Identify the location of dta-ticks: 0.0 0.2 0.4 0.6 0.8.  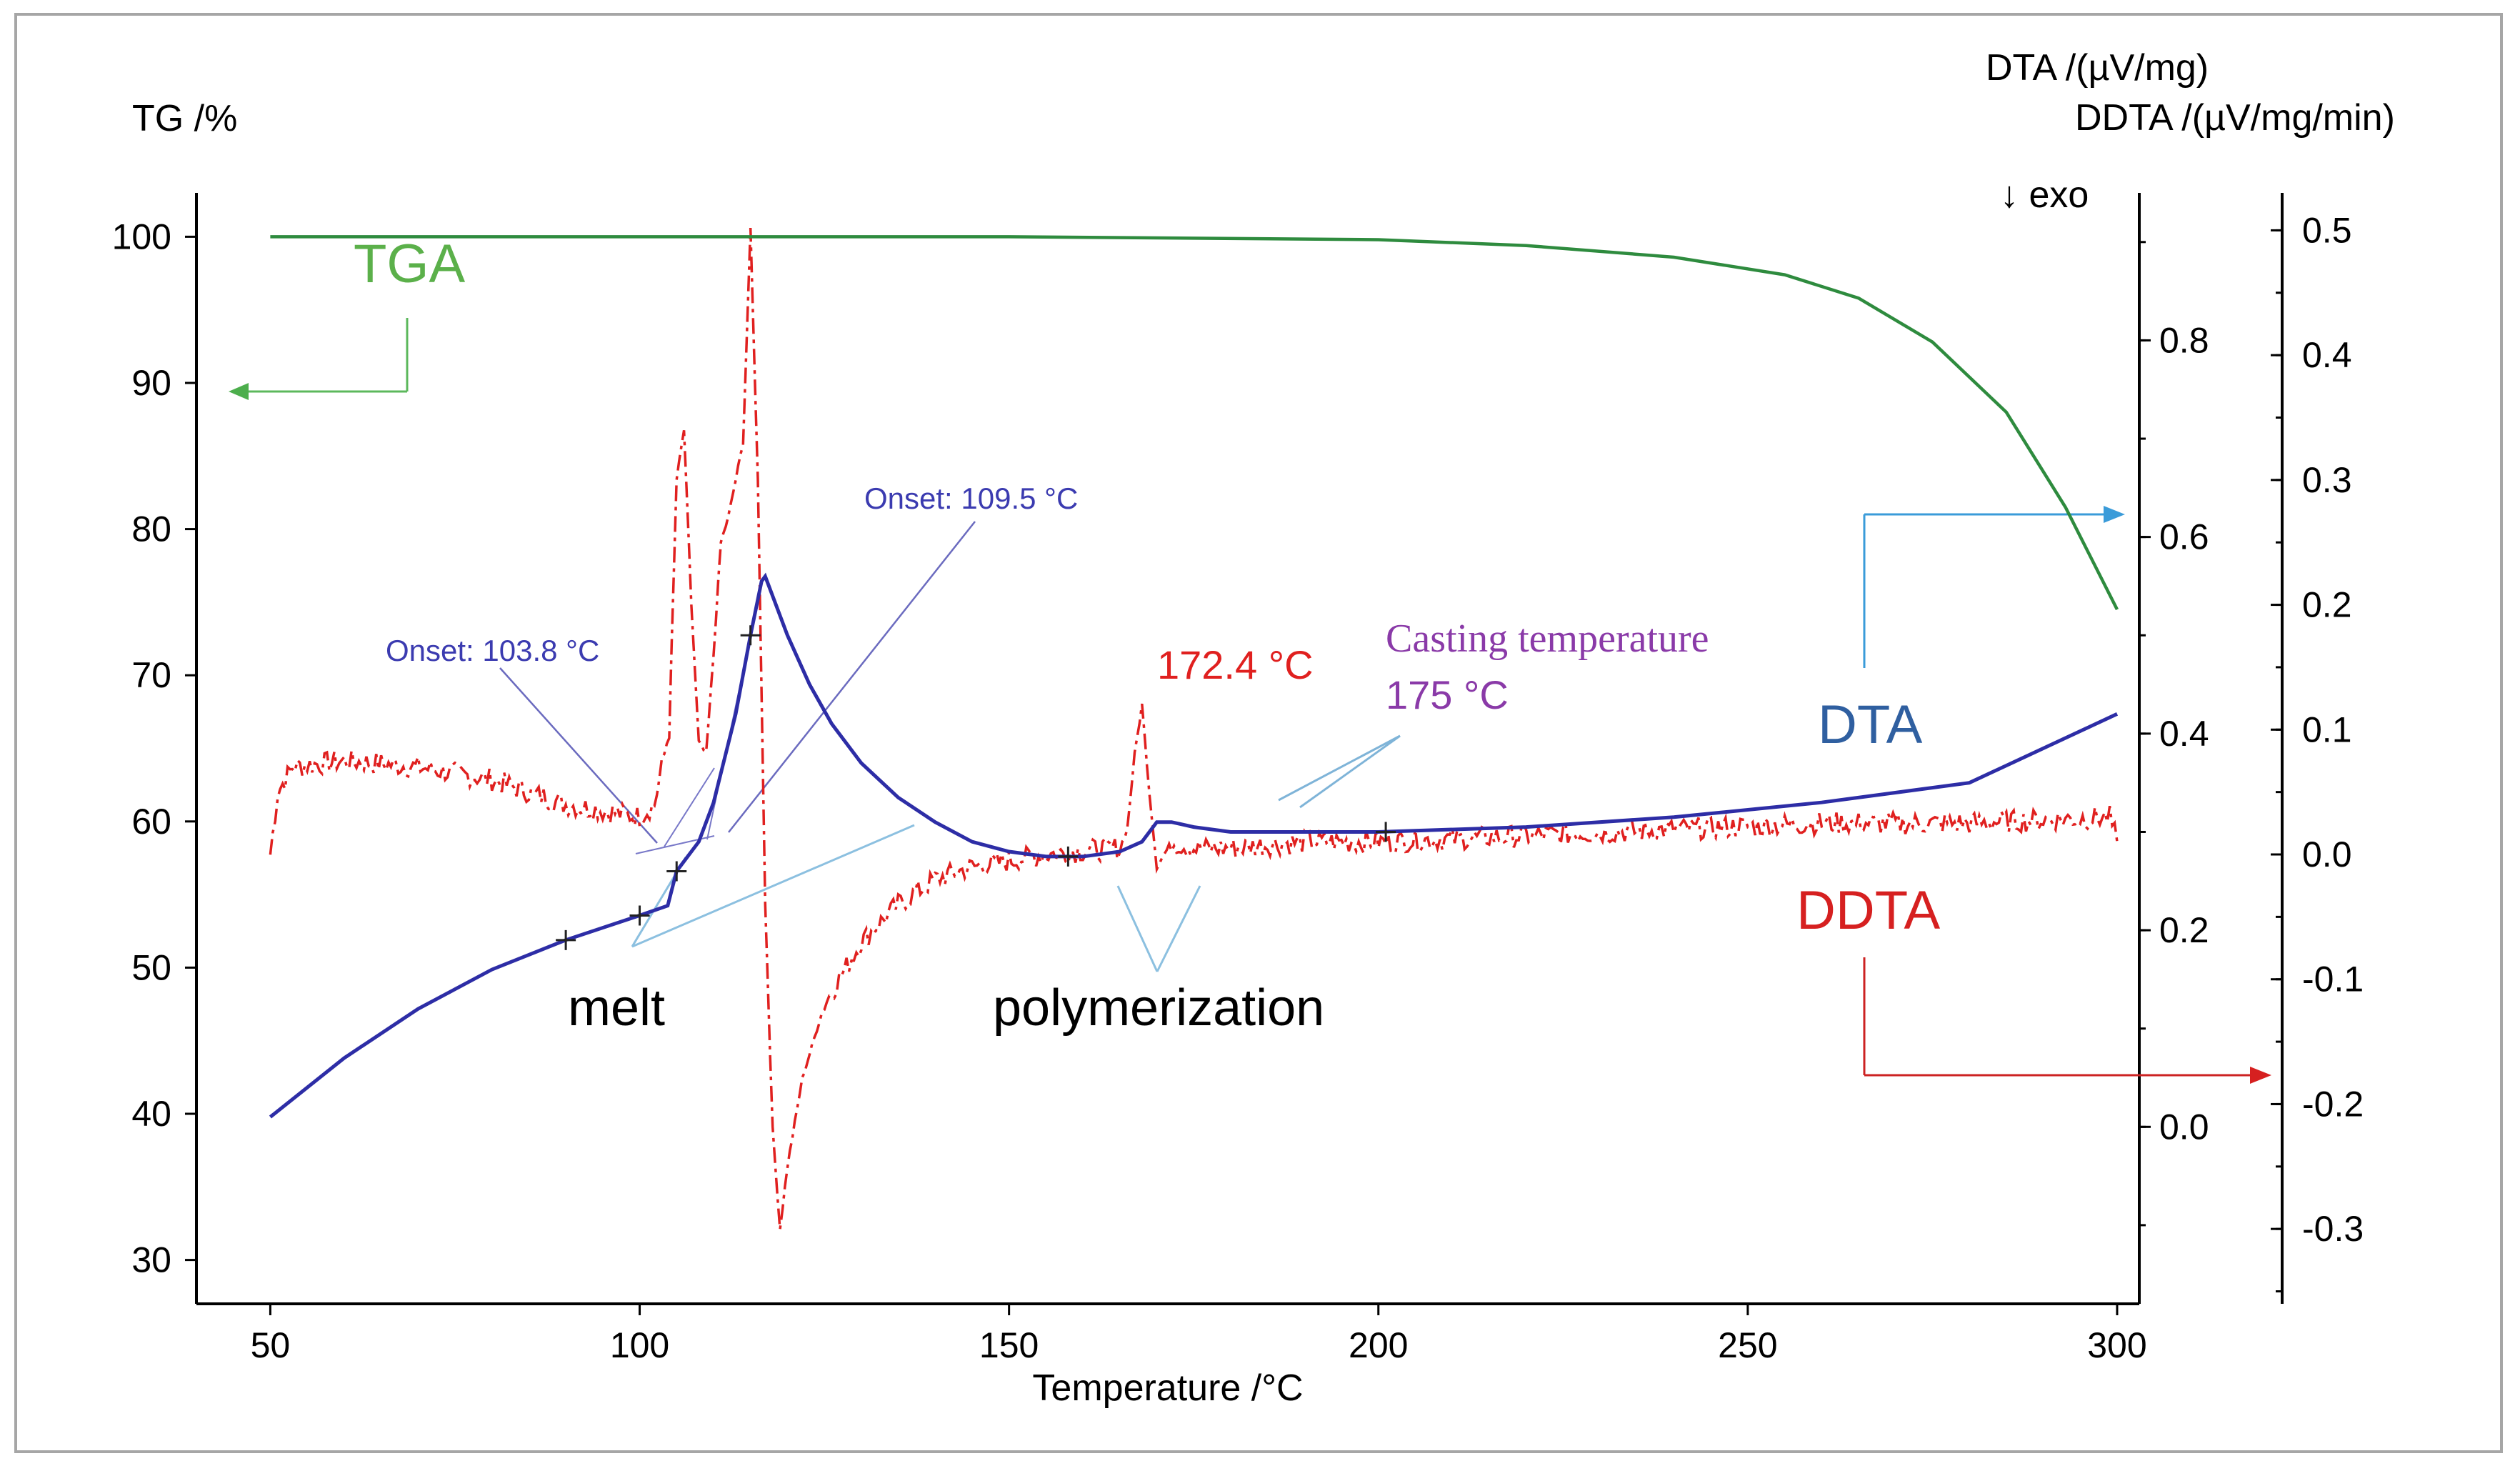
(2174, 734).